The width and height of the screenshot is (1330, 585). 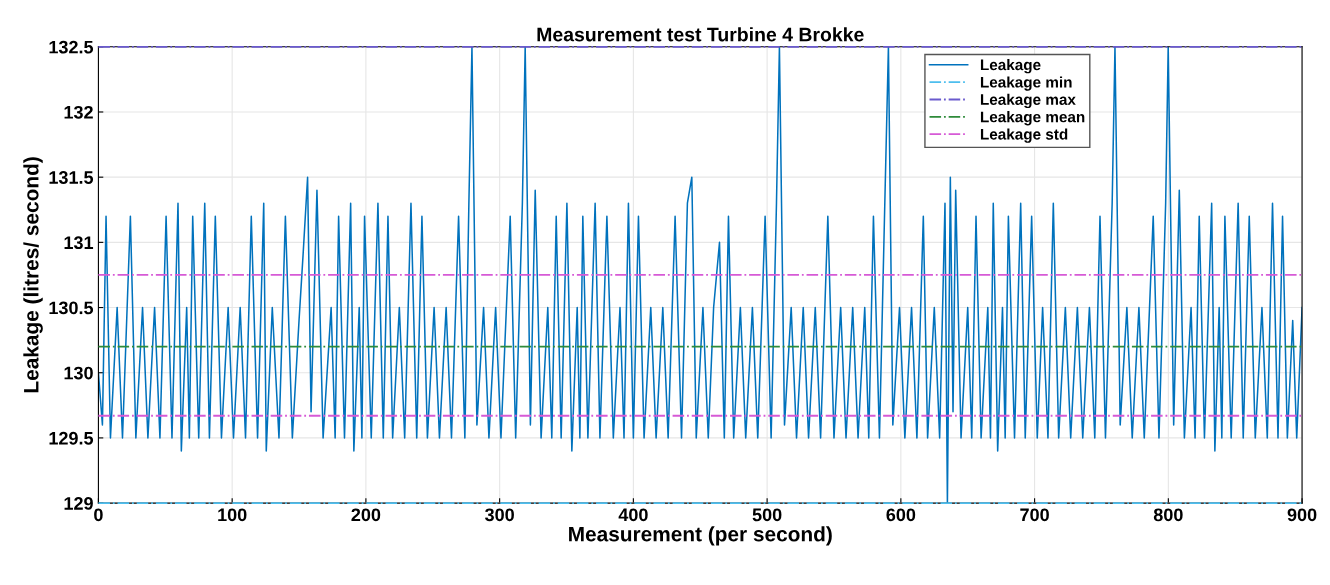 What do you see at coordinates (366, 515) in the screenshot?
I see `x-tick-label: 200` at bounding box center [366, 515].